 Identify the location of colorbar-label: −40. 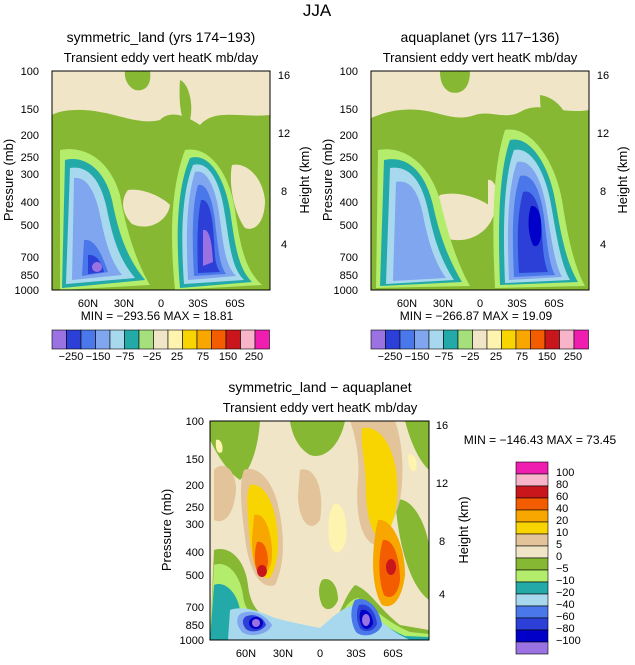
(565, 605).